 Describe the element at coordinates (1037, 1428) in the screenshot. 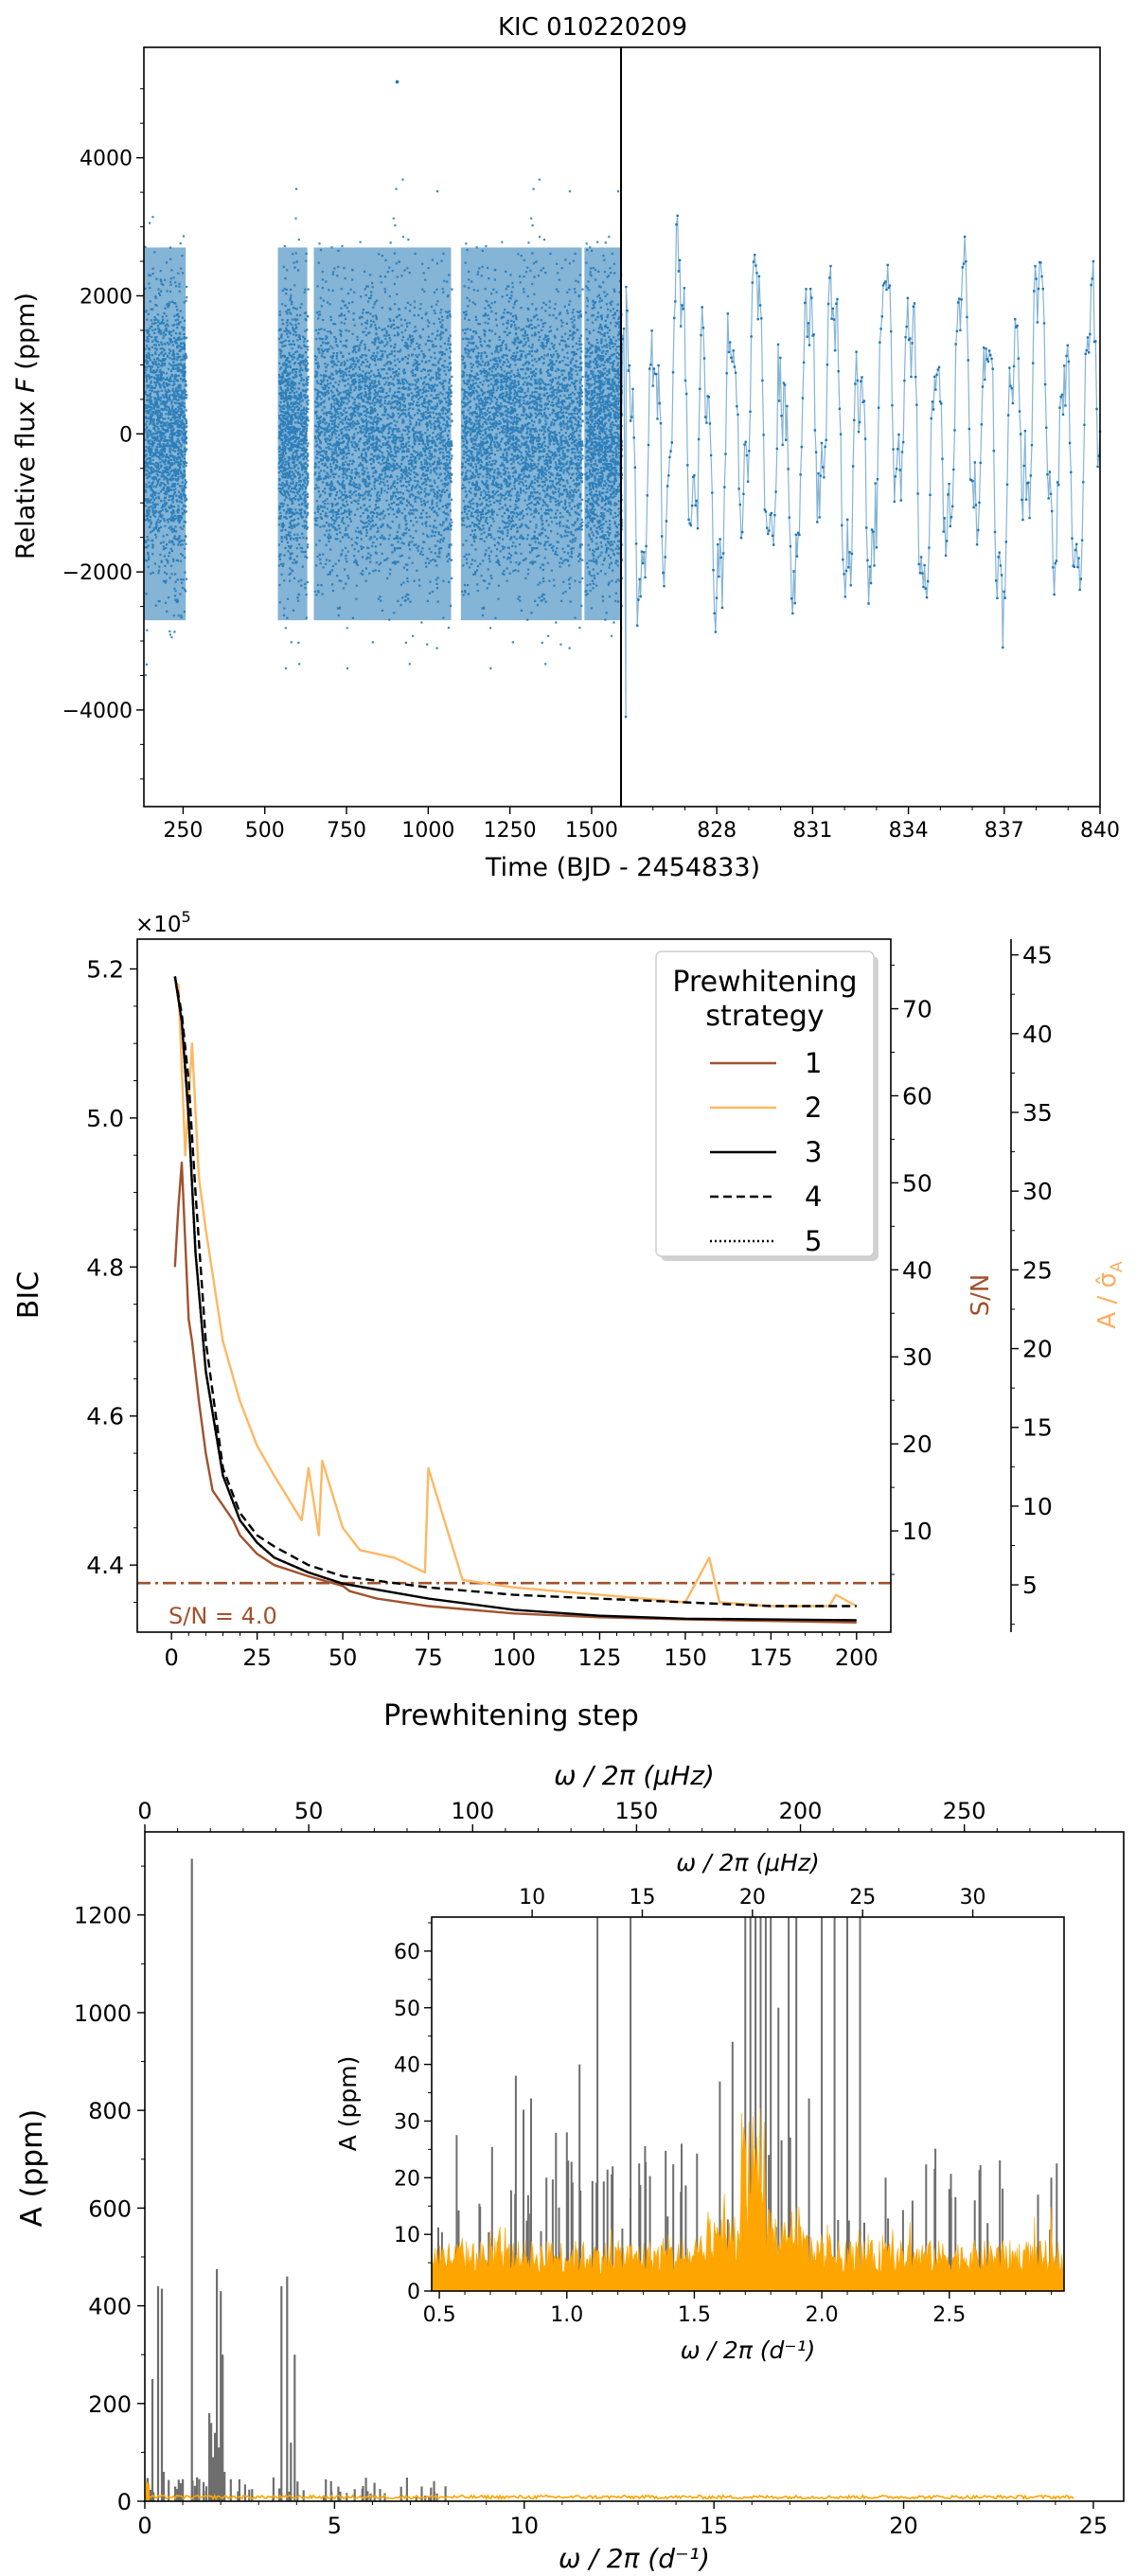

I see `bic-amp-tick-label: 15` at that location.